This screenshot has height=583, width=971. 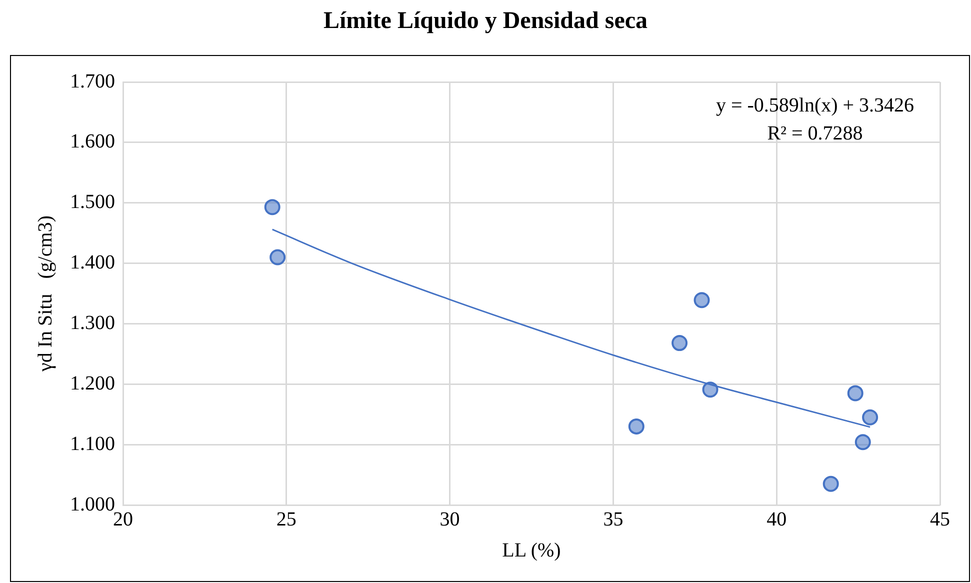 What do you see at coordinates (92, 263) in the screenshot?
I see `y-tick-label: 1.400` at bounding box center [92, 263].